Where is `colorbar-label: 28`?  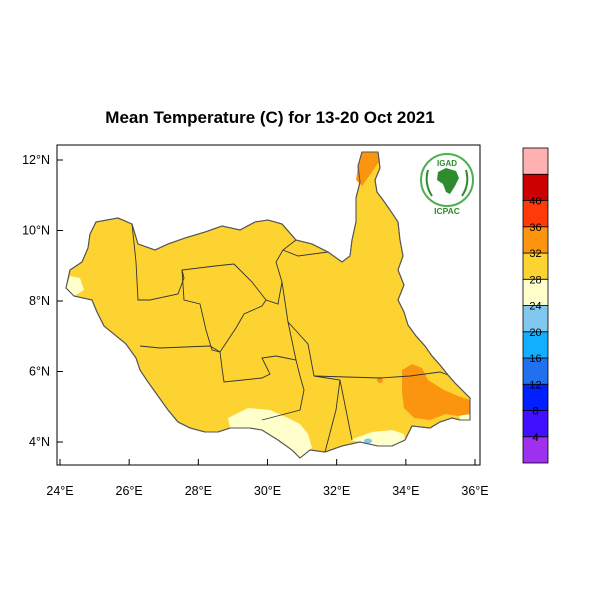
colorbar-label: 28 is located at coordinates (535, 280).